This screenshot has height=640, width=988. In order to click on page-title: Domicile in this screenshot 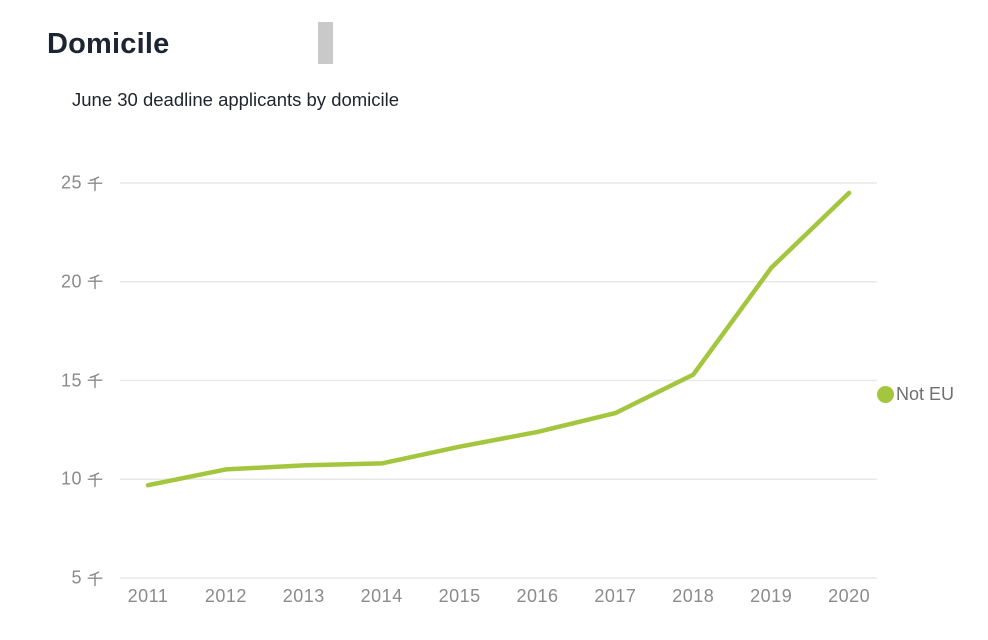, I will do `click(108, 44)`.